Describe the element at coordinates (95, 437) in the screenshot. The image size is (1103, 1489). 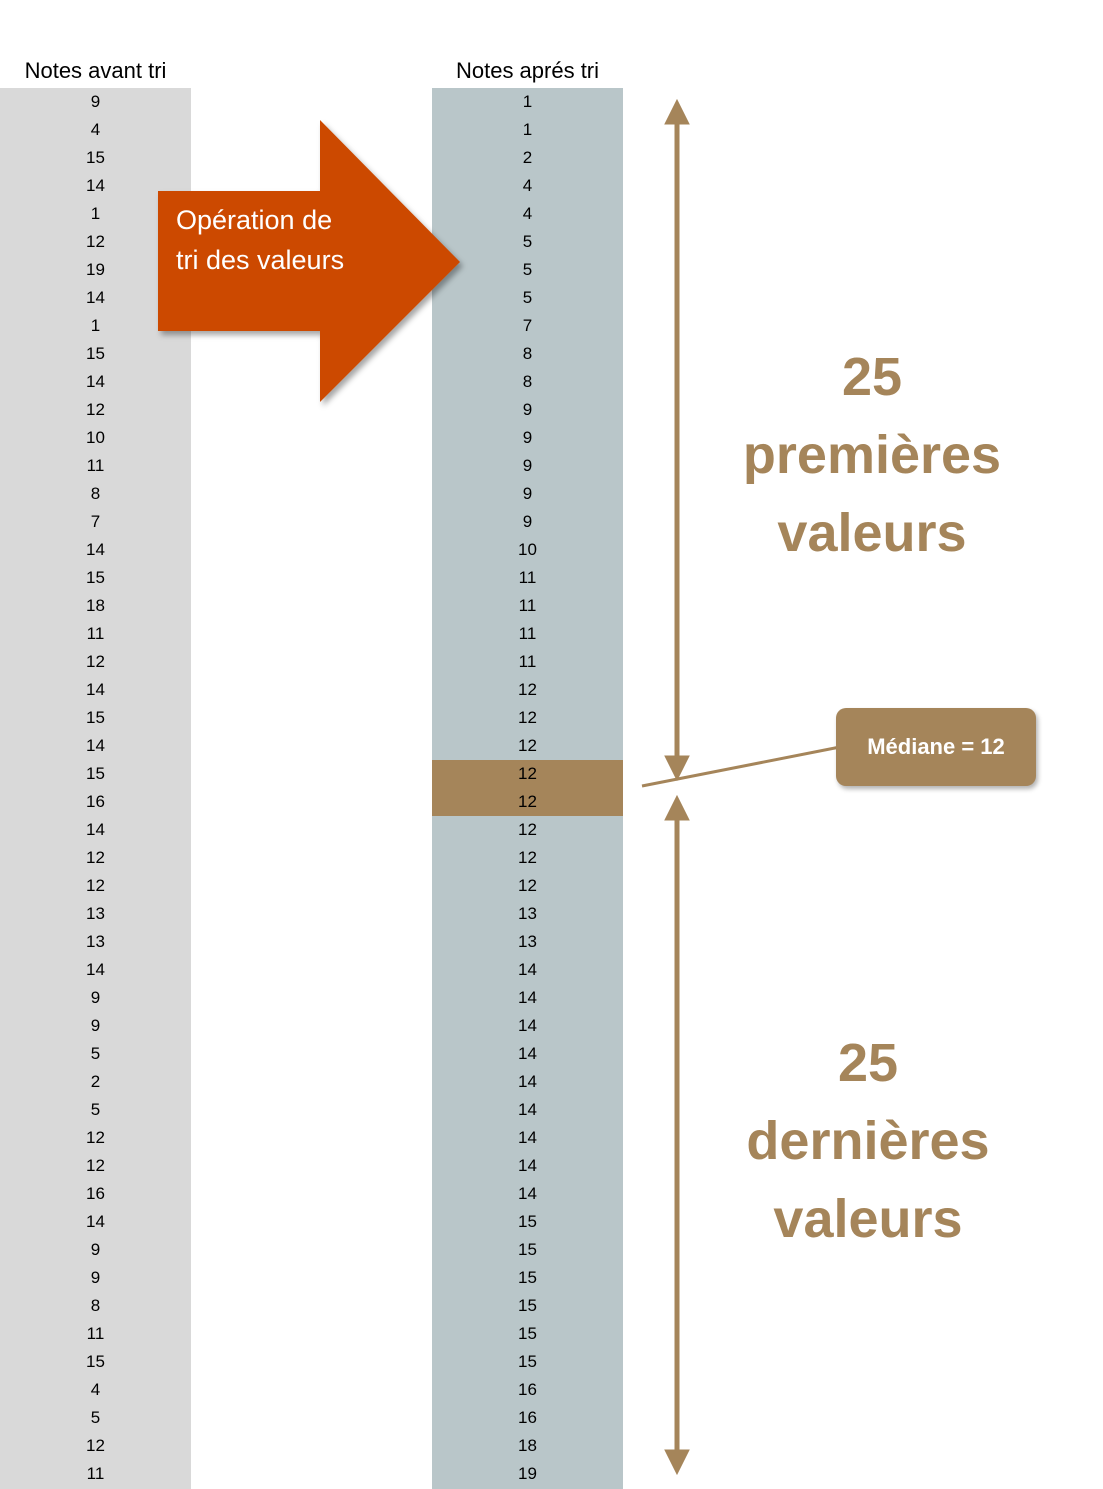
I see `before-sort-value: 10` at that location.